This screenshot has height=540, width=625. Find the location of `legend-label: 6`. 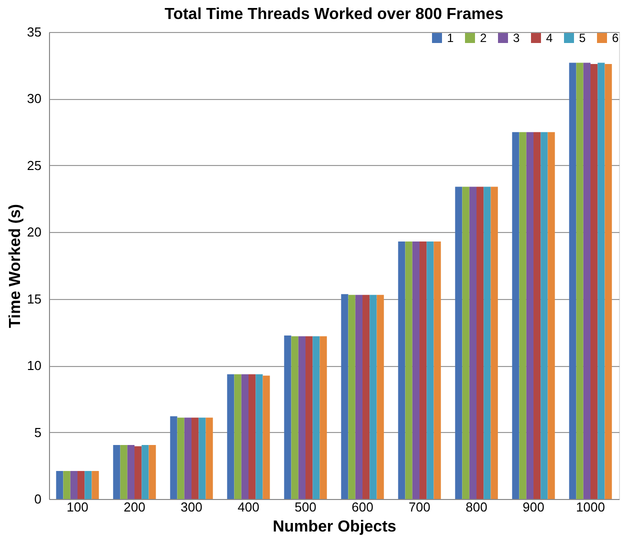

legend-label: 6 is located at coordinates (615, 38).